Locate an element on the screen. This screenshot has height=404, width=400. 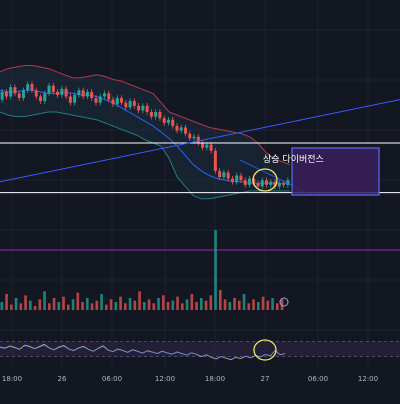
volume-marker is located at coordinates (284, 302).